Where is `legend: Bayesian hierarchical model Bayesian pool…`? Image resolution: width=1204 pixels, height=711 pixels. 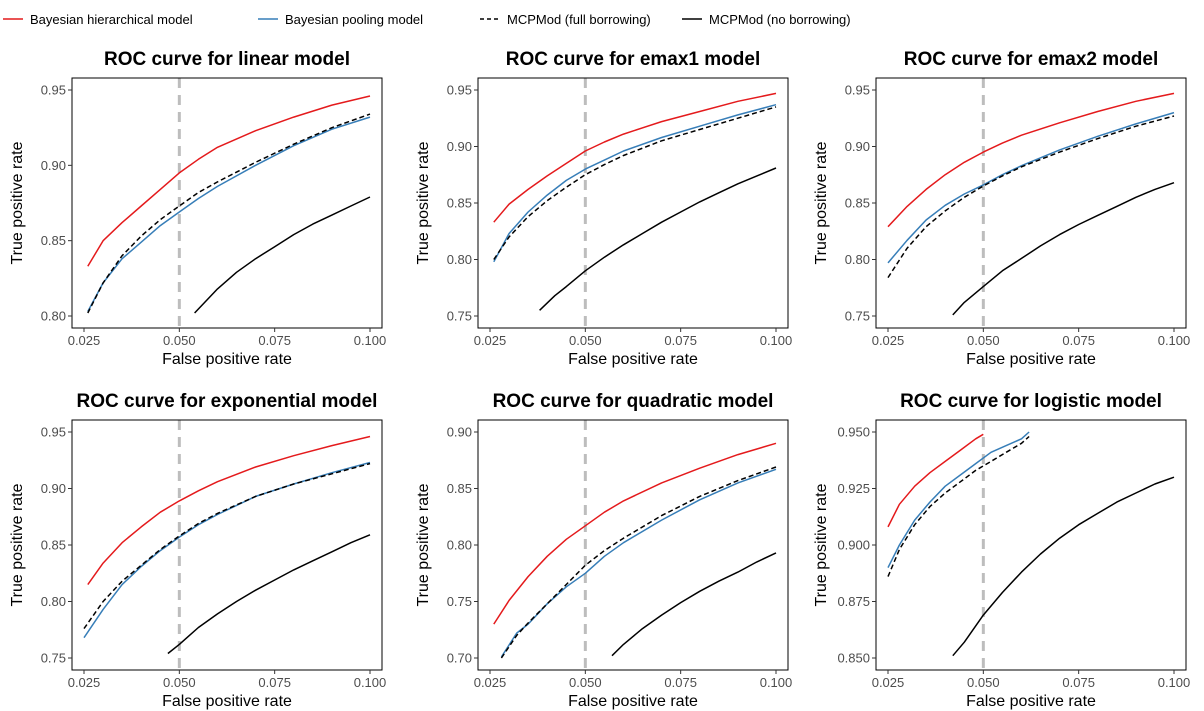 legend: Bayesian hierarchical model Bayesian pool… is located at coordinates (427, 19).